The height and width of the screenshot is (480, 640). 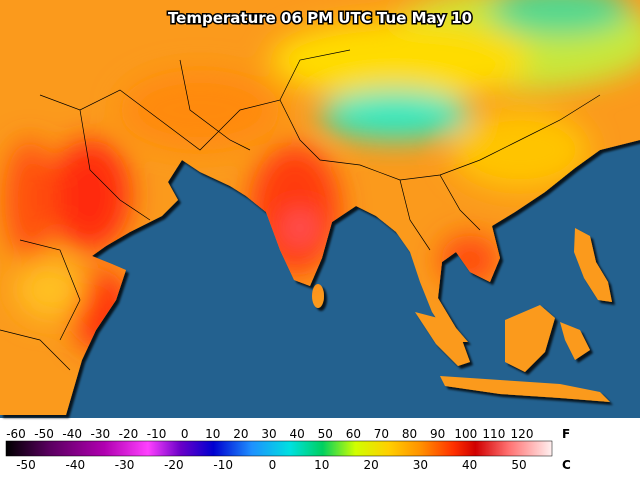 What do you see at coordinates (75, 465) in the screenshot?
I see `celsius-label: -40` at bounding box center [75, 465].